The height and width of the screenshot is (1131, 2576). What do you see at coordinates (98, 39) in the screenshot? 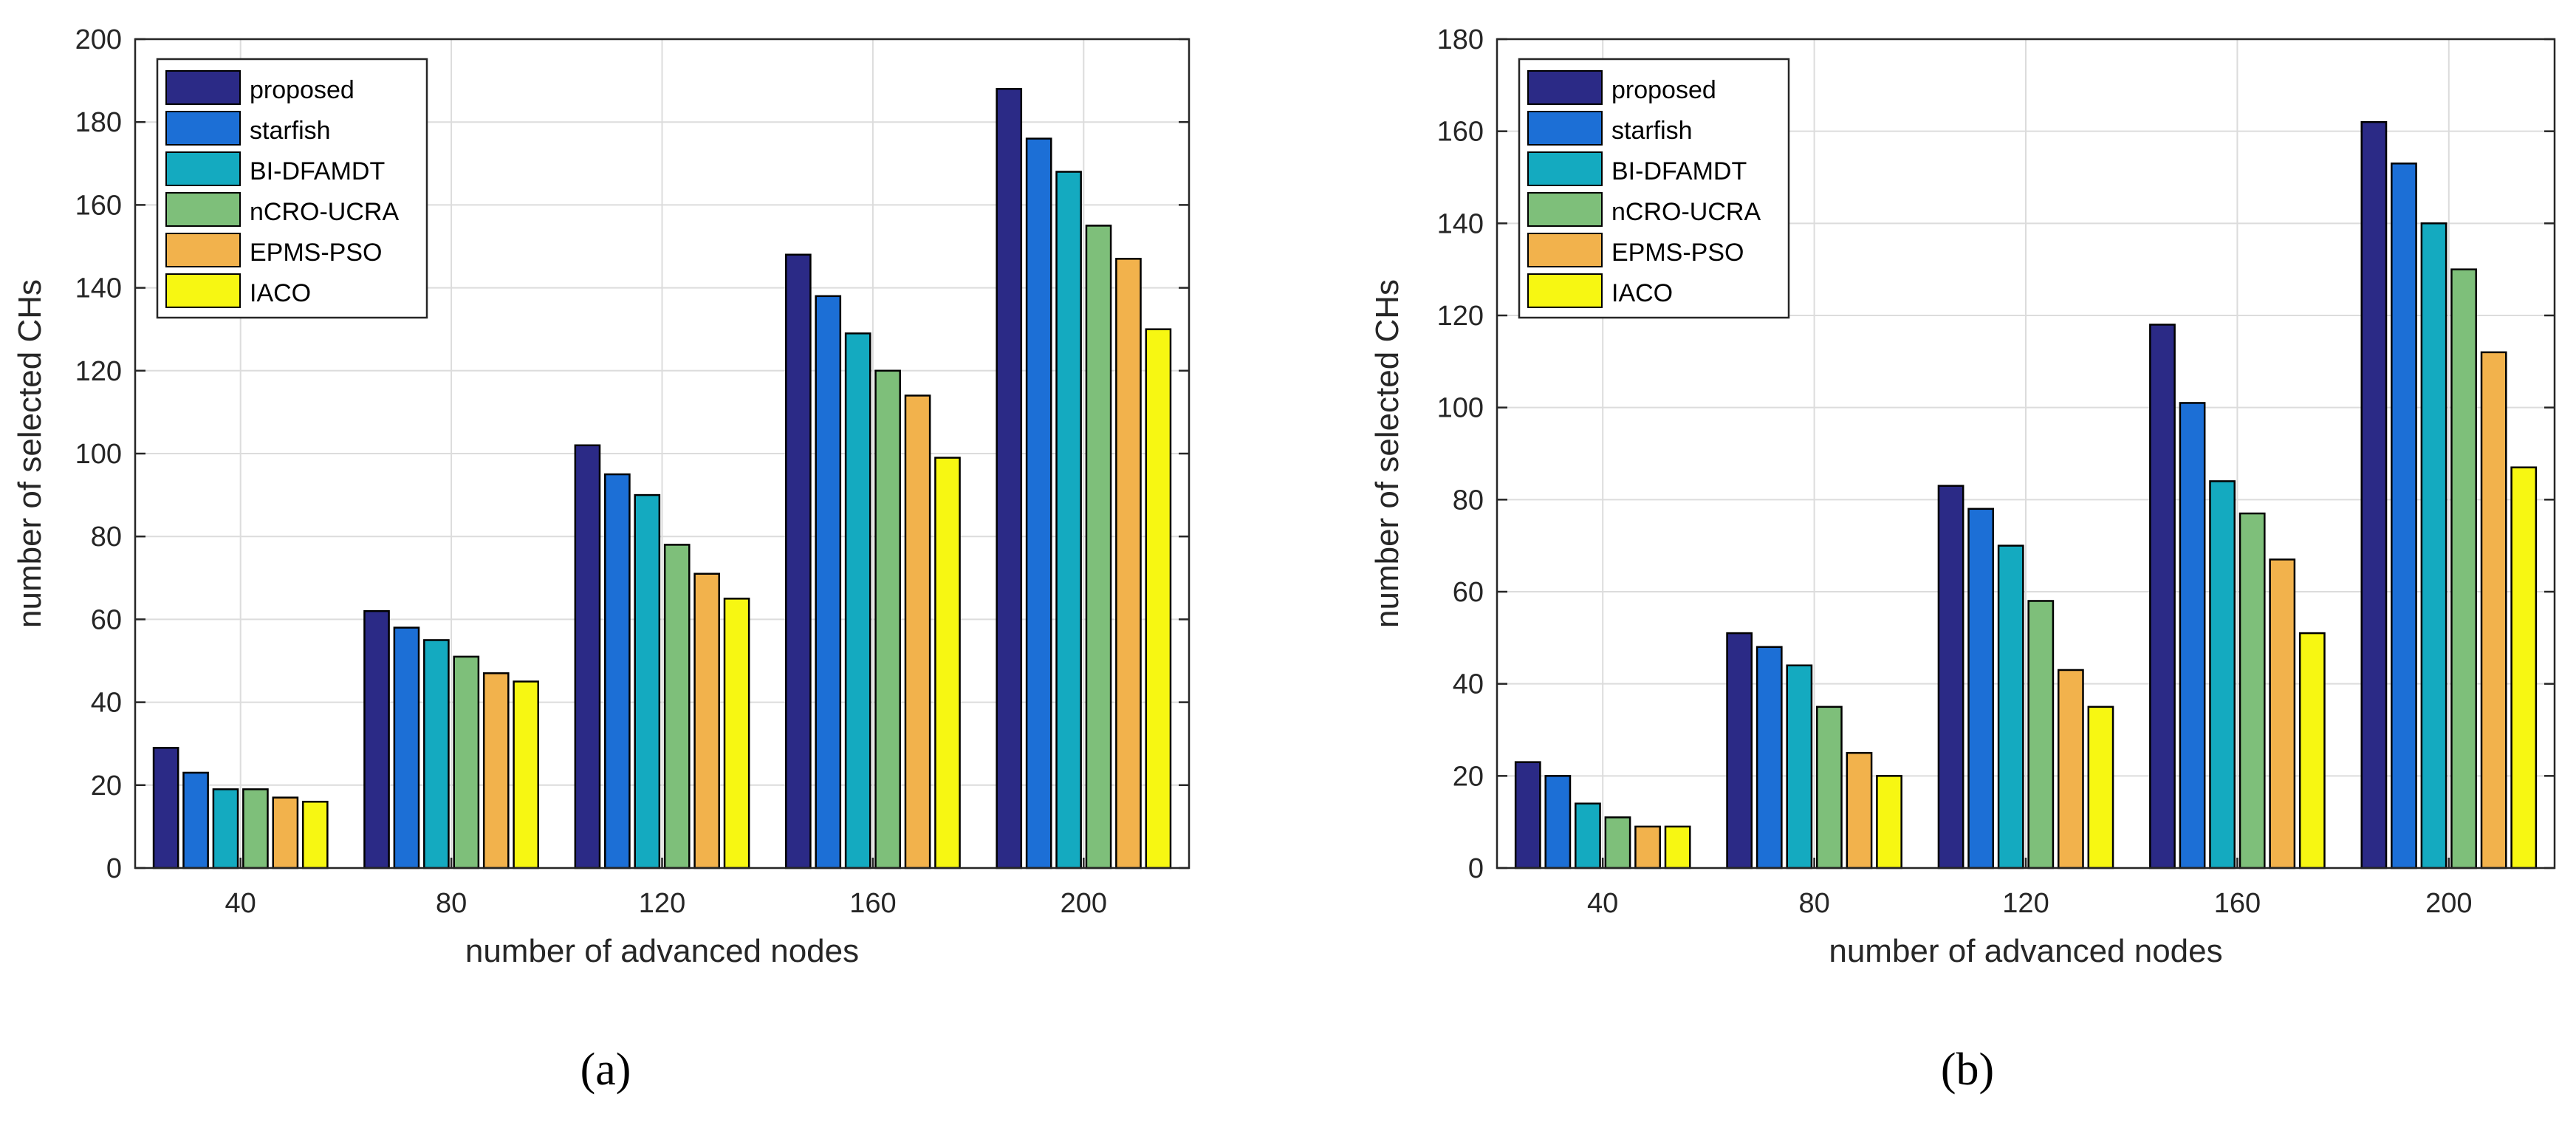
I see `y-tick-label: 200` at bounding box center [98, 39].